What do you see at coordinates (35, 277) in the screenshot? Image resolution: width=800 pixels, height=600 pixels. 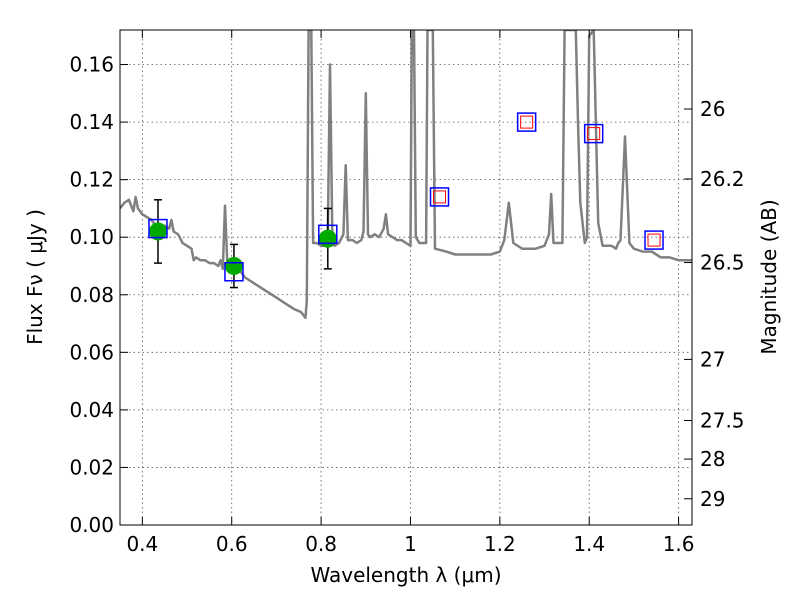 I see `y-axis-title: Flux Fν ( μJy )` at bounding box center [35, 277].